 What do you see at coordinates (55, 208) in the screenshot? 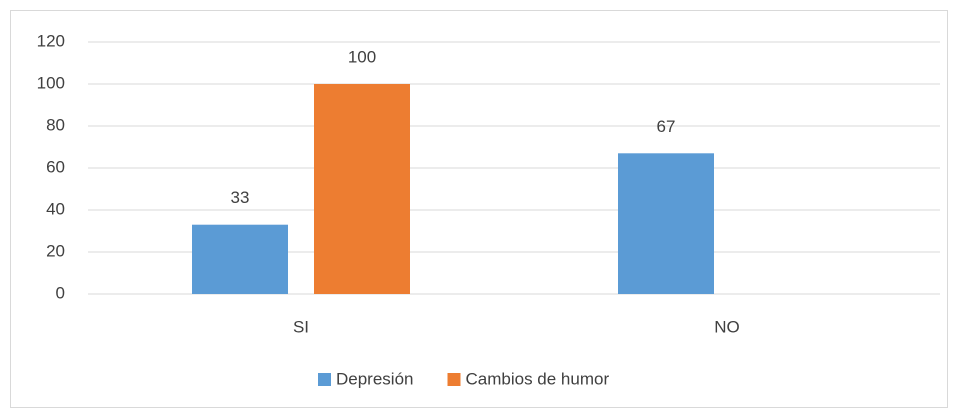
I see `y-tick-label: 40` at bounding box center [55, 208].